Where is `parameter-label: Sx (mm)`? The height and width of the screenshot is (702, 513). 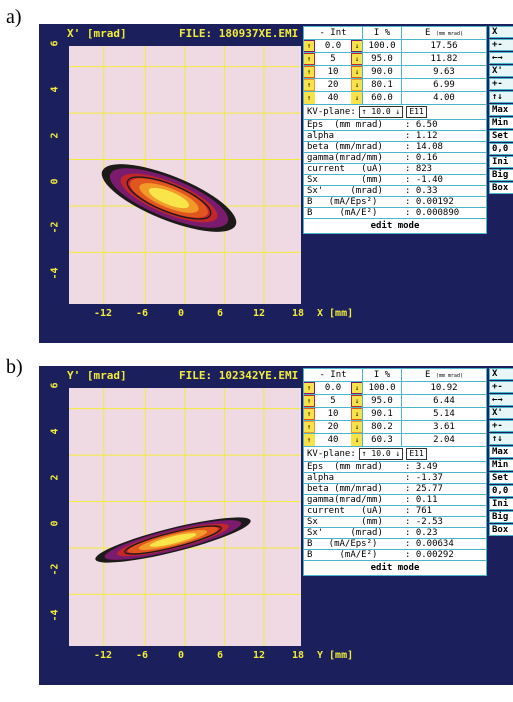
parameter-label: Sx (mm) is located at coordinates (345, 522).